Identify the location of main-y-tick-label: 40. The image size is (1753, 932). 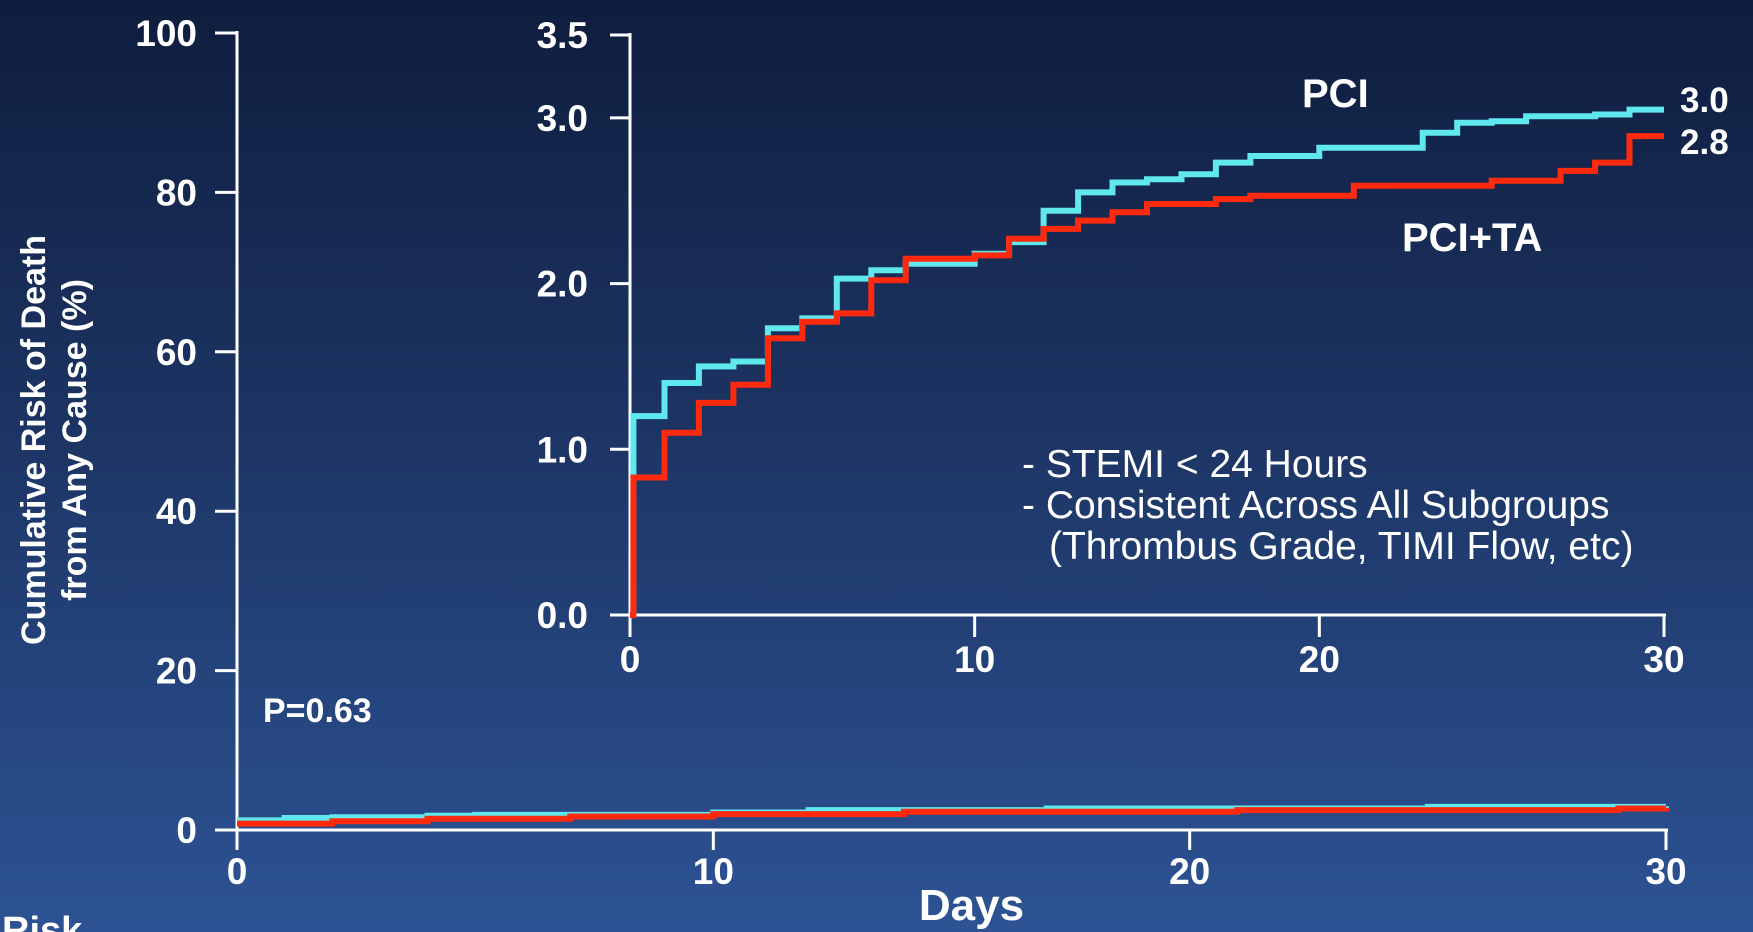
(176, 511).